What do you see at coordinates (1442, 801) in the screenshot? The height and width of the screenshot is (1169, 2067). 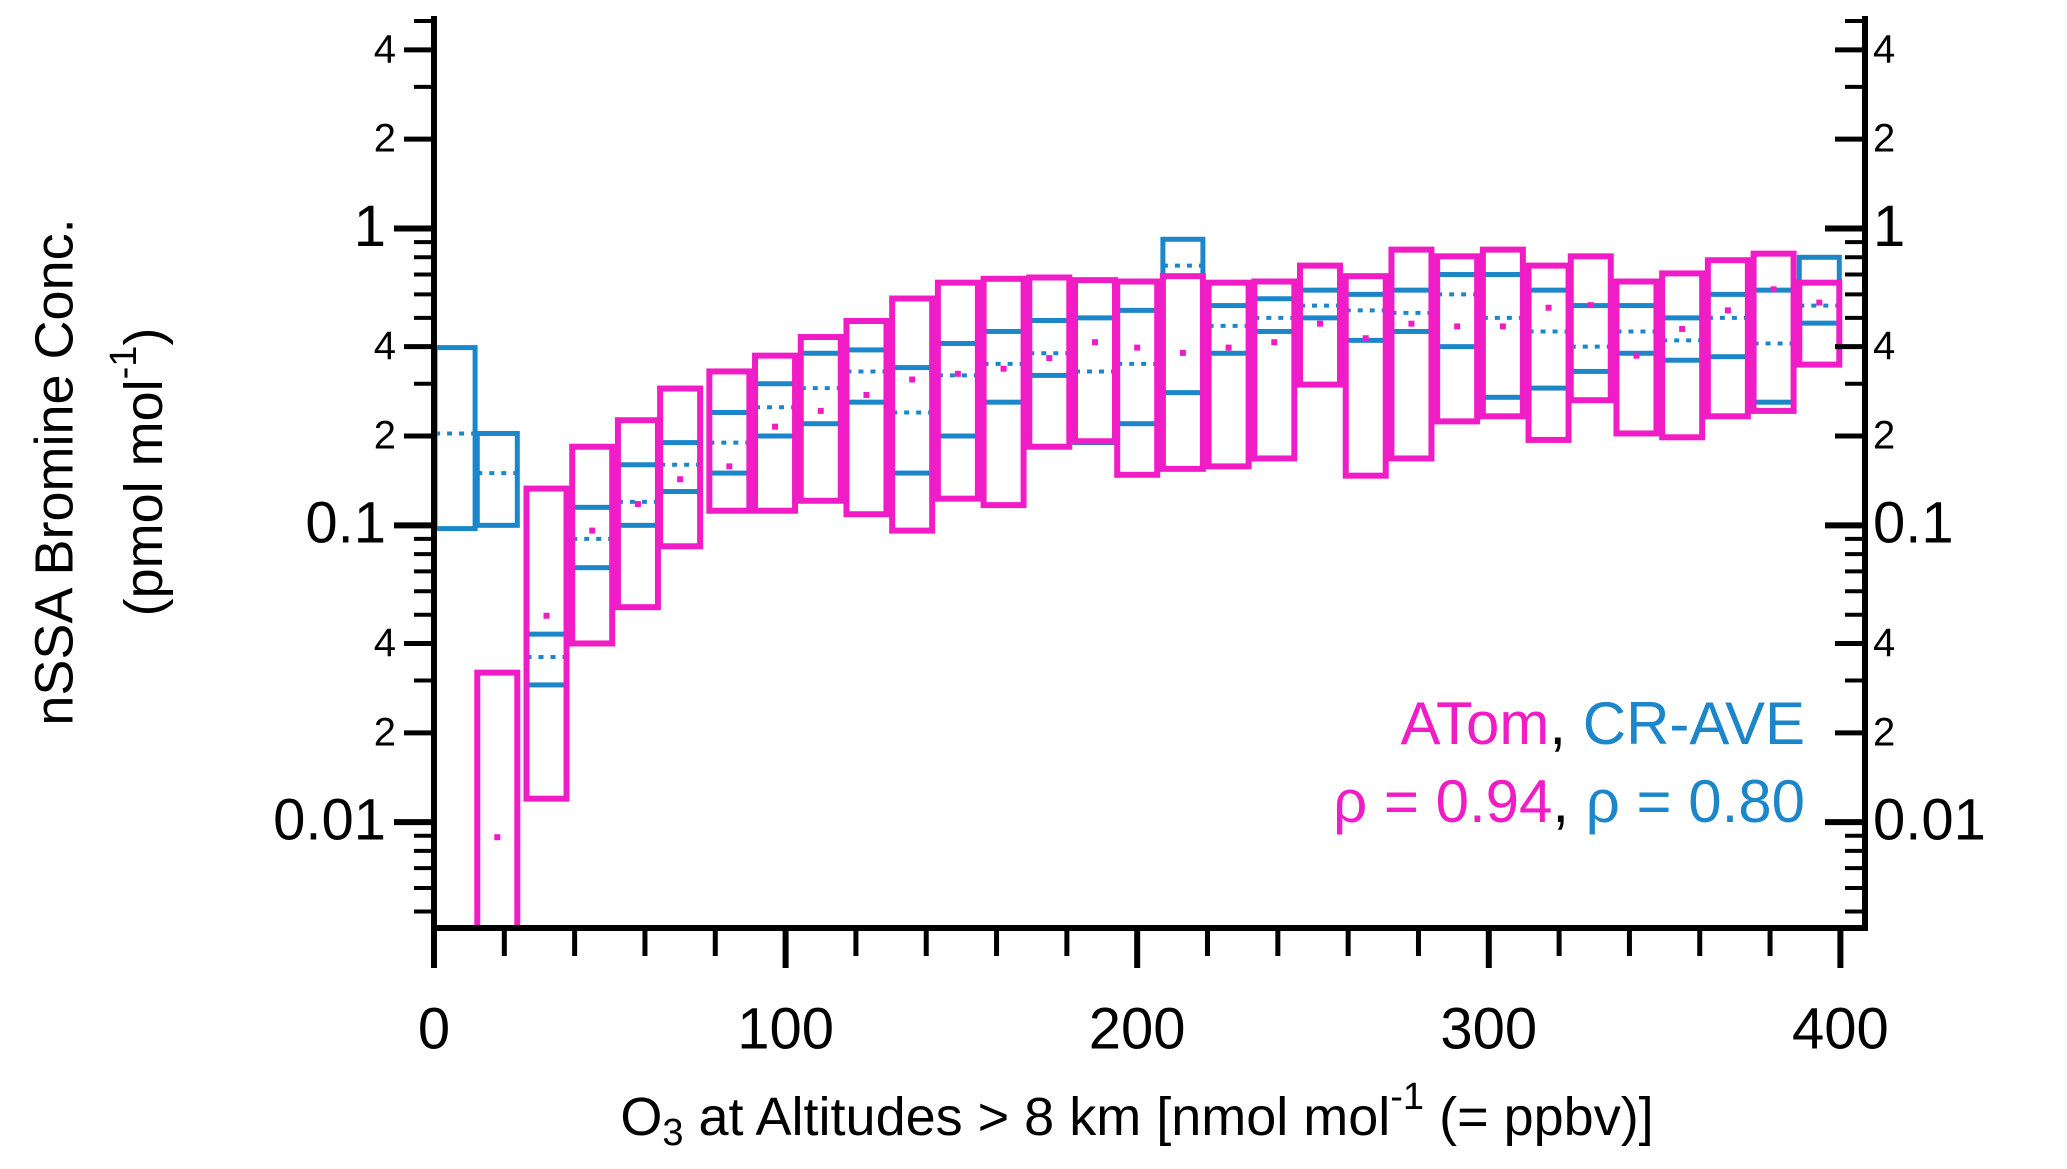 I see `annotation: ρ = 0.94` at bounding box center [1442, 801].